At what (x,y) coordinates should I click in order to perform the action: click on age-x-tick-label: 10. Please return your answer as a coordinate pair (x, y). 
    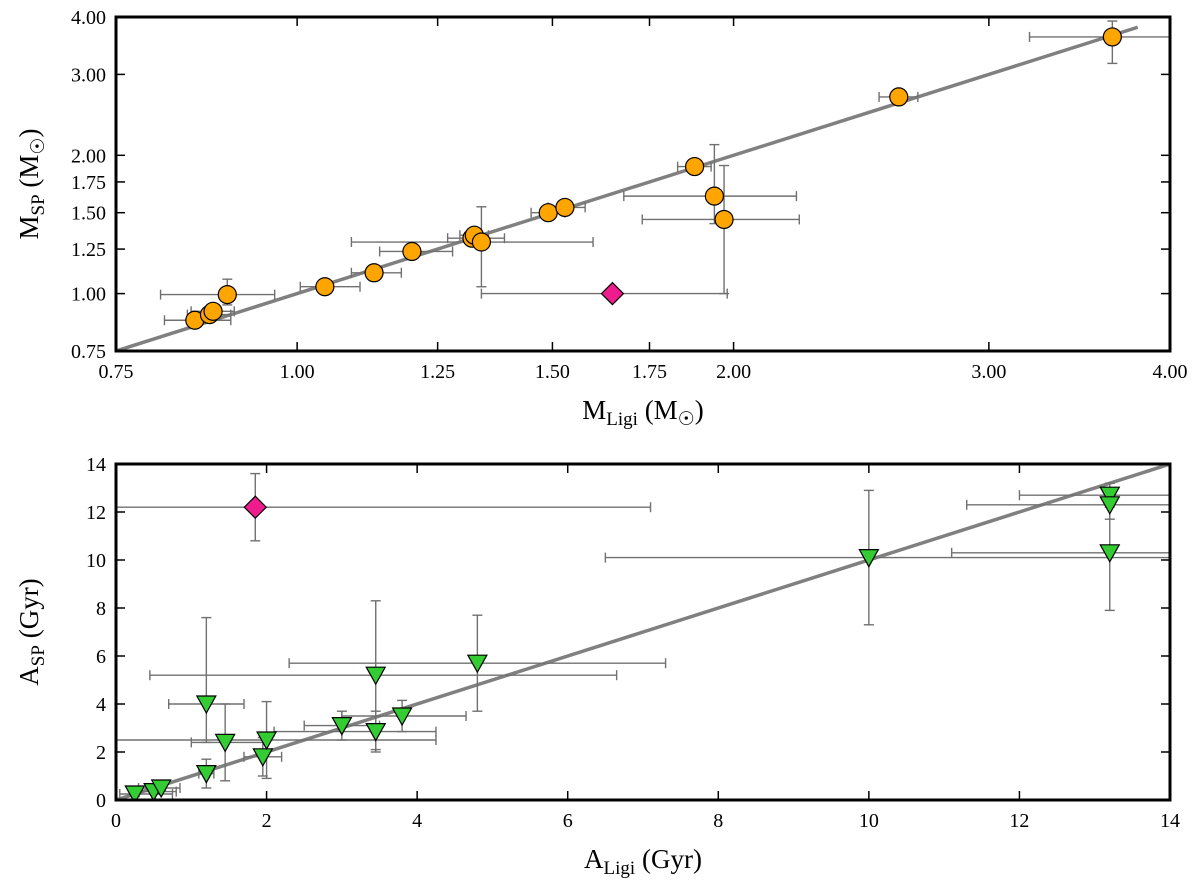
    Looking at the image, I should click on (869, 821).